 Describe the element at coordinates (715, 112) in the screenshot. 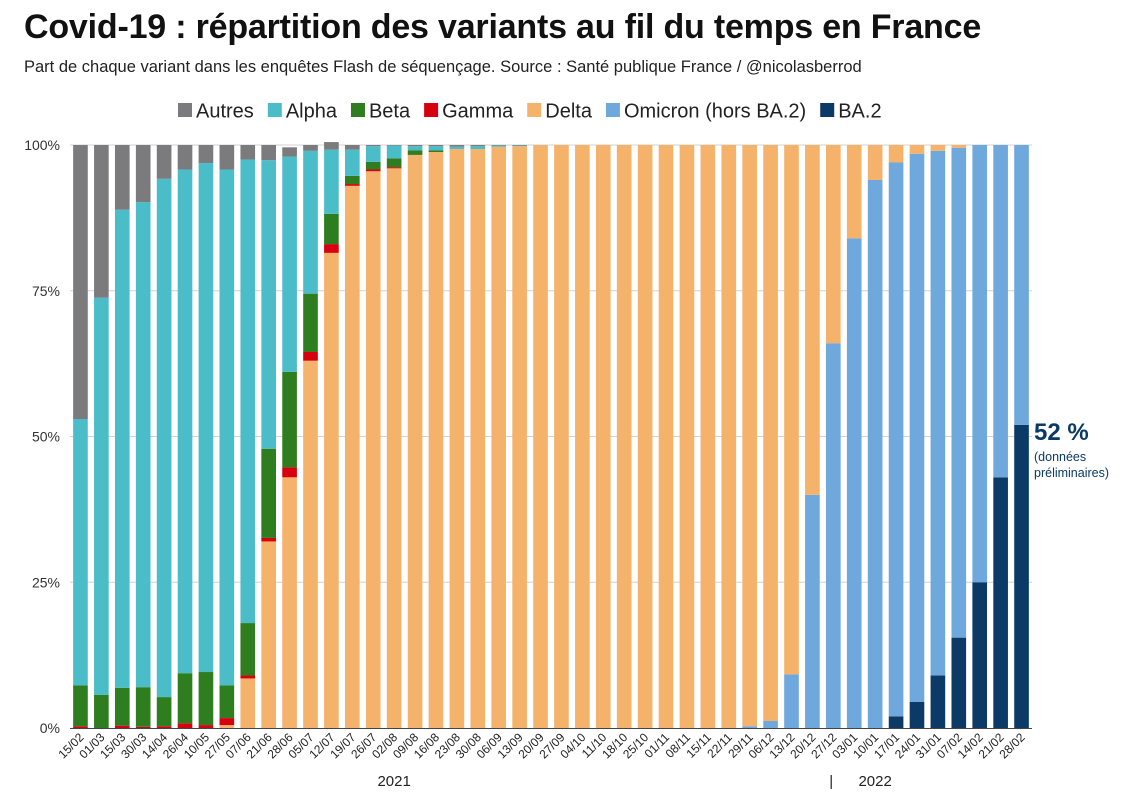

I see `legend-label-omicron-hors-ba-2: Omicron (hors BA.2)` at that location.